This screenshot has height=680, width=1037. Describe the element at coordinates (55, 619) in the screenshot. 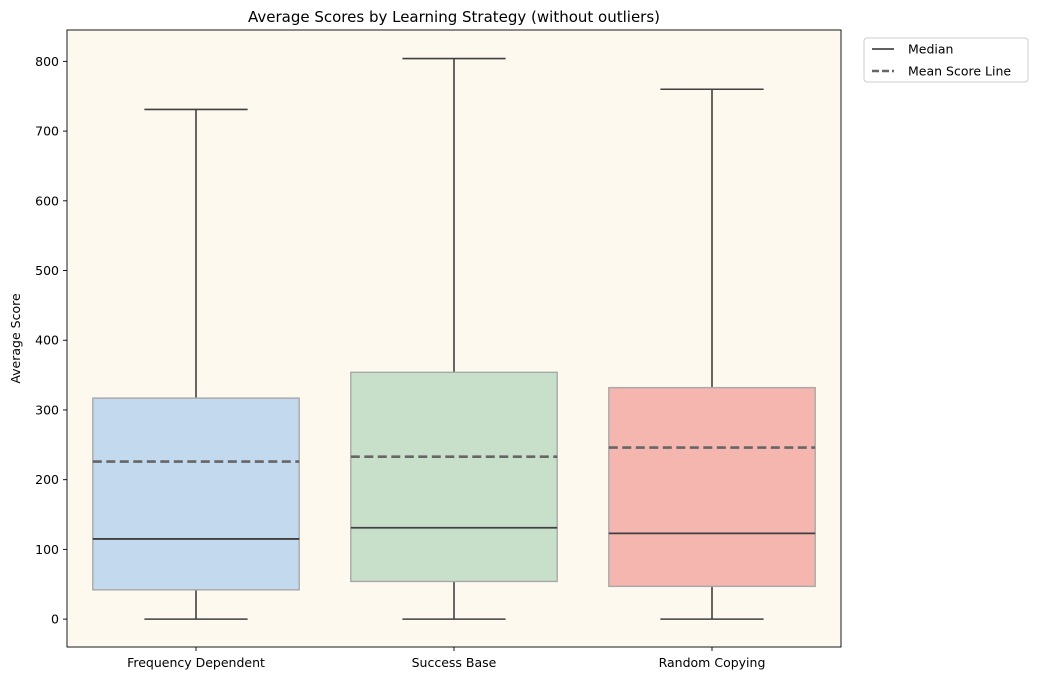

I see `y-tick-label: 0` at that location.